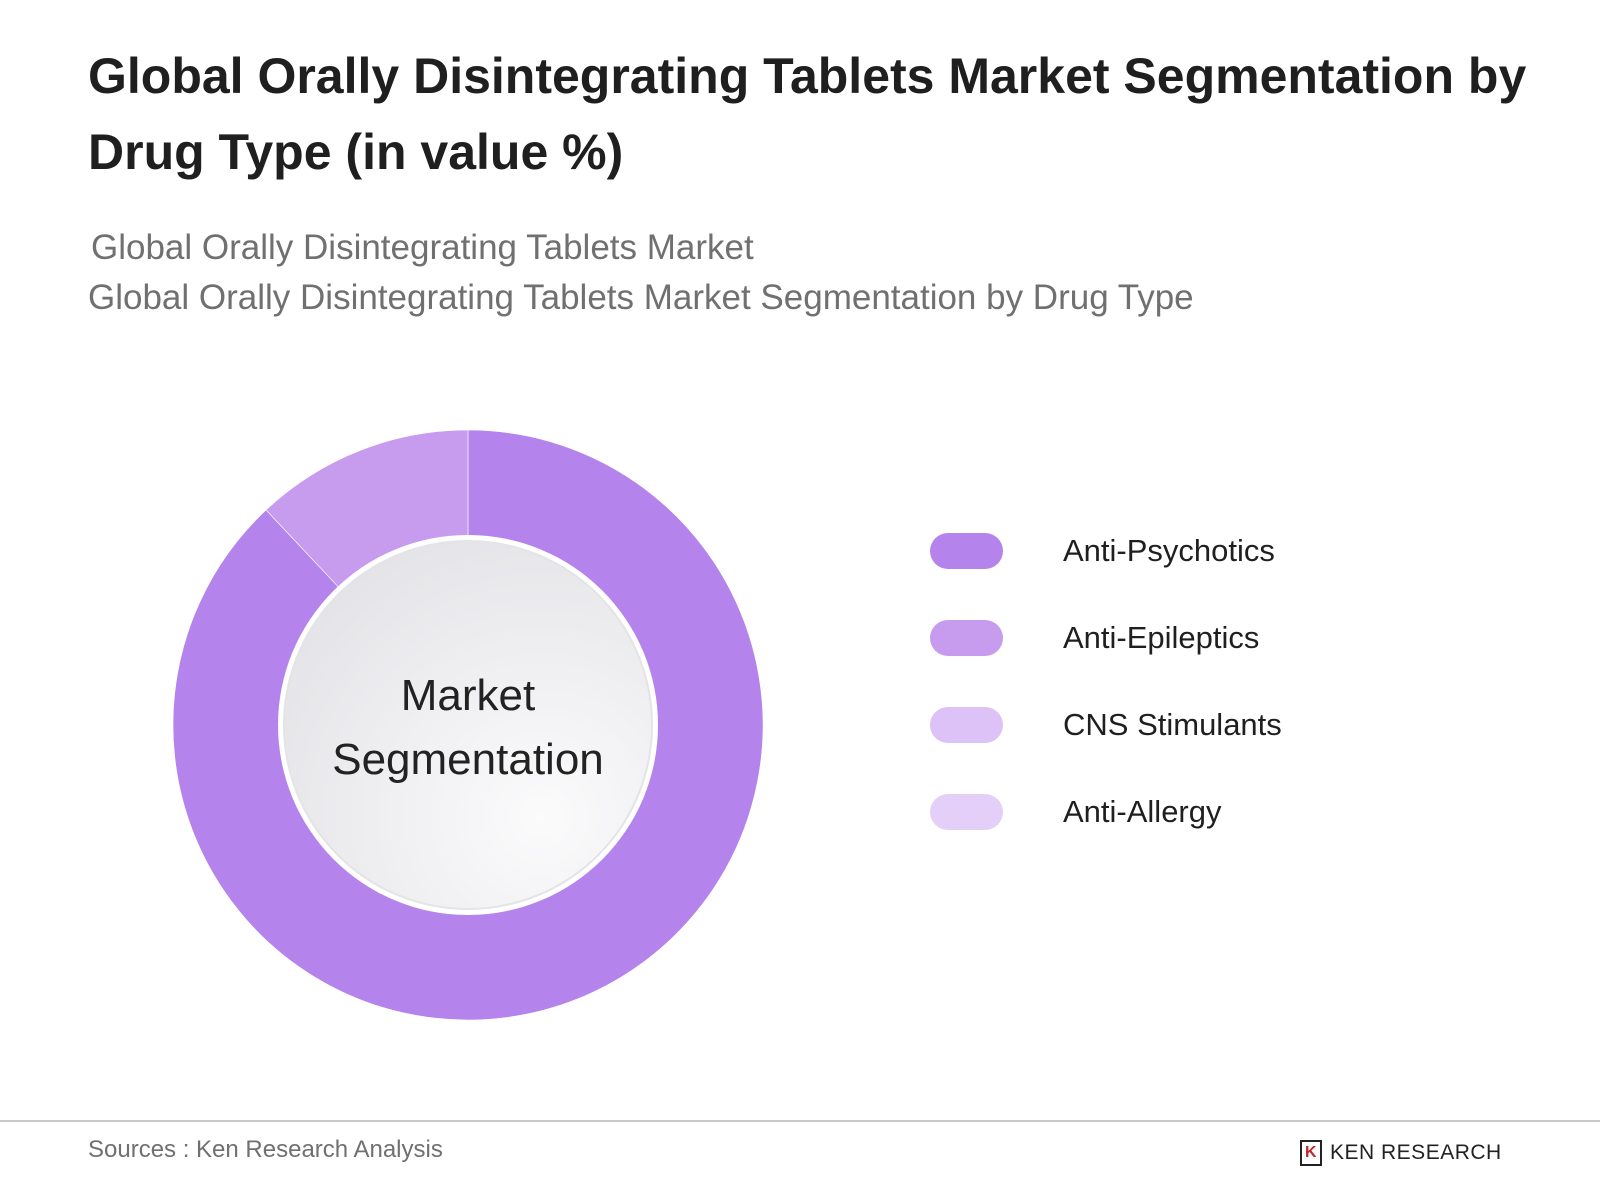 The height and width of the screenshot is (1200, 1600). What do you see at coordinates (468, 695) in the screenshot?
I see `center-label-line: Market` at bounding box center [468, 695].